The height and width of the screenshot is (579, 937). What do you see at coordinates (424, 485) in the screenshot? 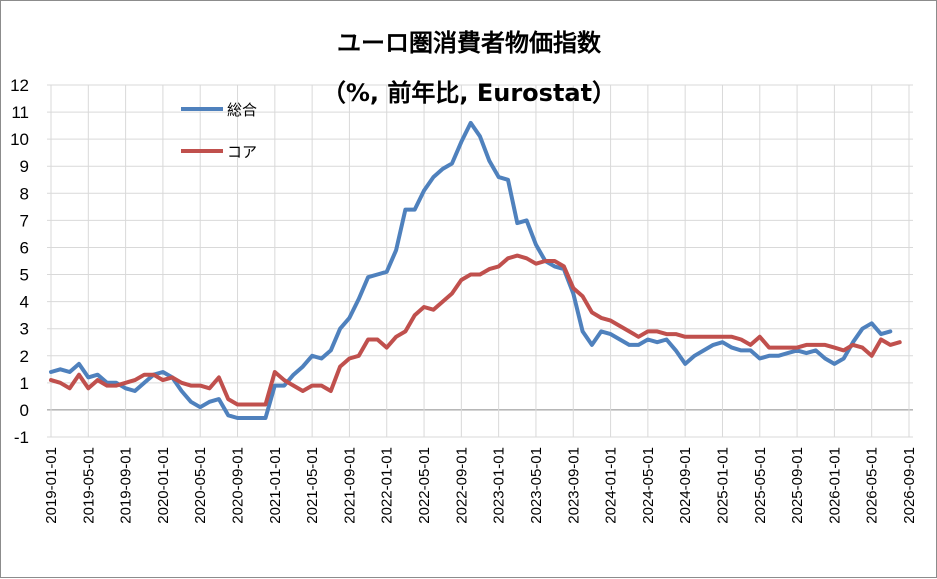
I see `x-tick-label: 2022-05-01` at bounding box center [424, 485].